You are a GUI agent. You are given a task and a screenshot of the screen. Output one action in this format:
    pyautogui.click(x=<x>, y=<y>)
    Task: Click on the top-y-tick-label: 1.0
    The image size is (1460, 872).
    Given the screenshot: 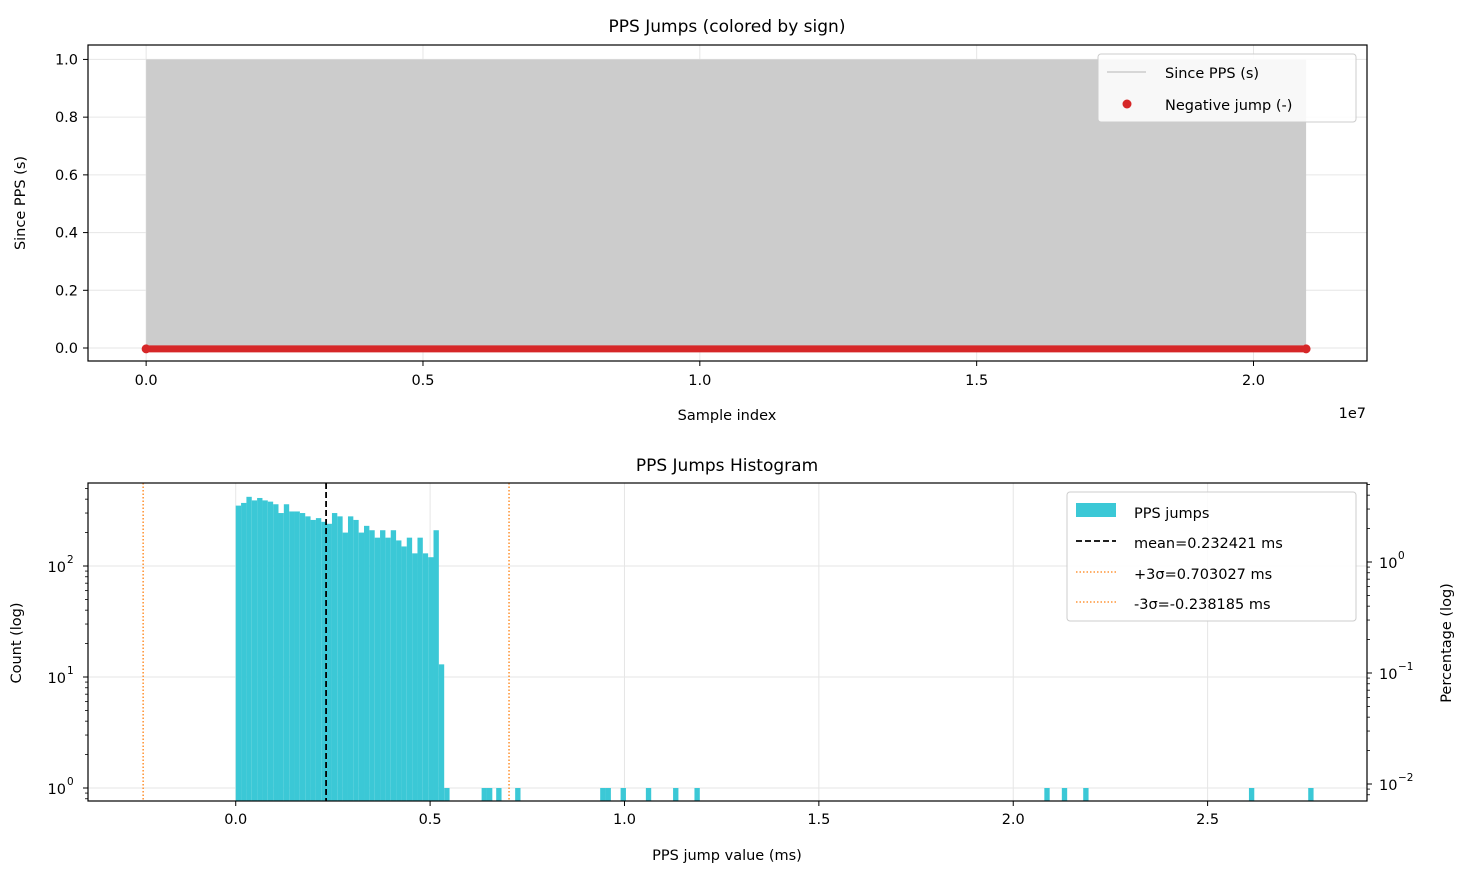 What is the action you would take?
    pyautogui.click(x=66, y=60)
    